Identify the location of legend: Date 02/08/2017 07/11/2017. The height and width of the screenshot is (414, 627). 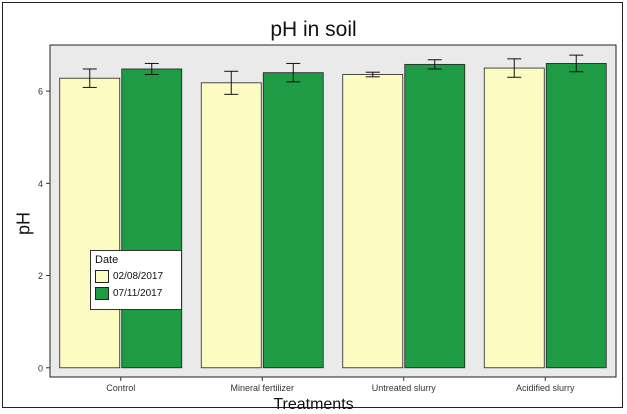
(136, 280).